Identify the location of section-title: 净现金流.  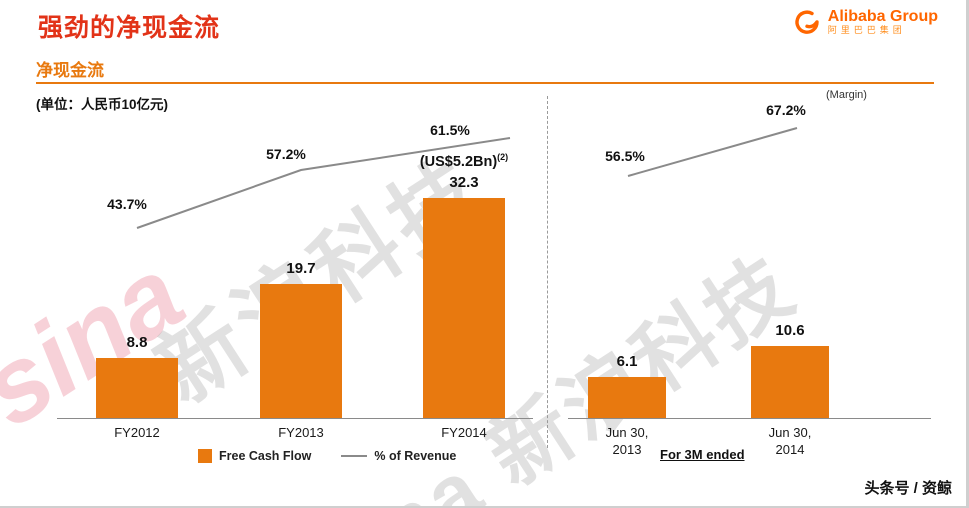
(70, 70).